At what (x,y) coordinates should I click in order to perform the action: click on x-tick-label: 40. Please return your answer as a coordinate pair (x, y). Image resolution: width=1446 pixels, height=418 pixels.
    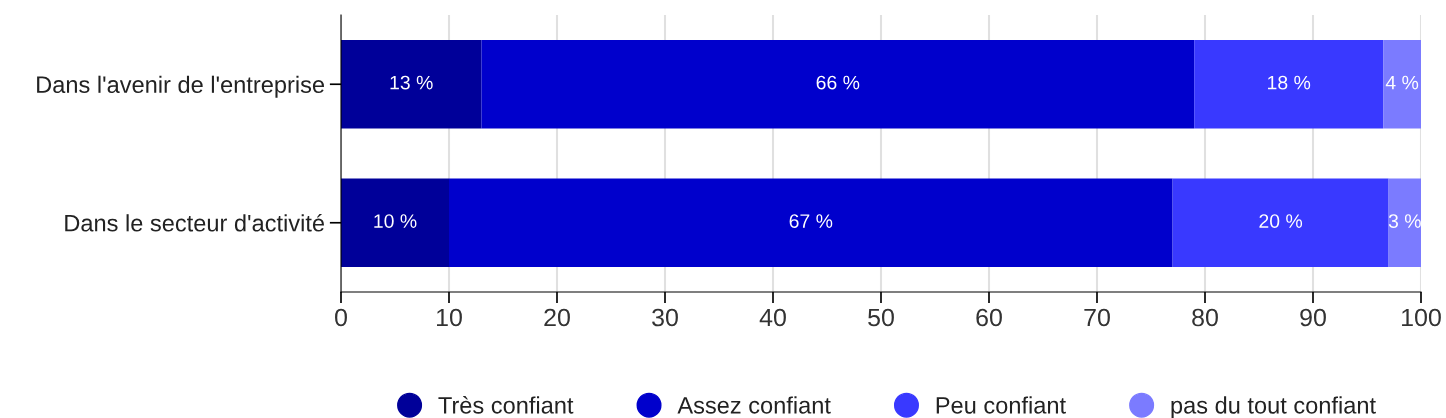
    Looking at the image, I should click on (772, 317).